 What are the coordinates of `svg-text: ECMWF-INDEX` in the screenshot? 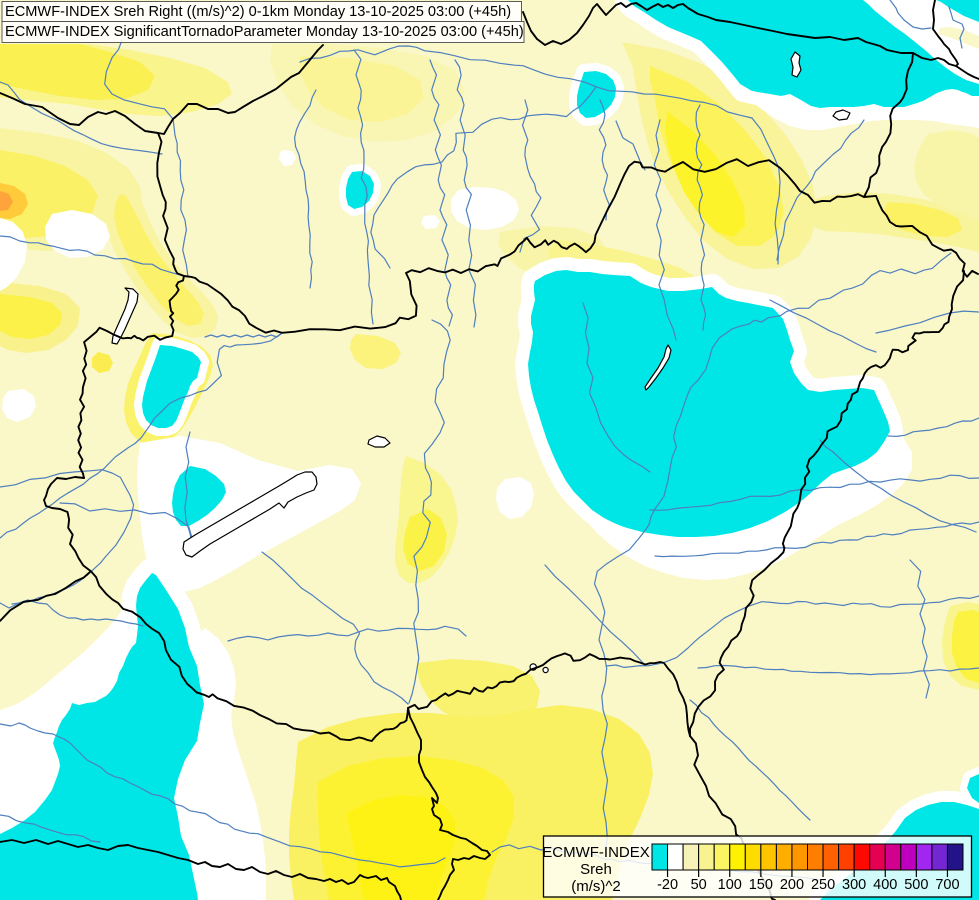 It's located at (596, 852).